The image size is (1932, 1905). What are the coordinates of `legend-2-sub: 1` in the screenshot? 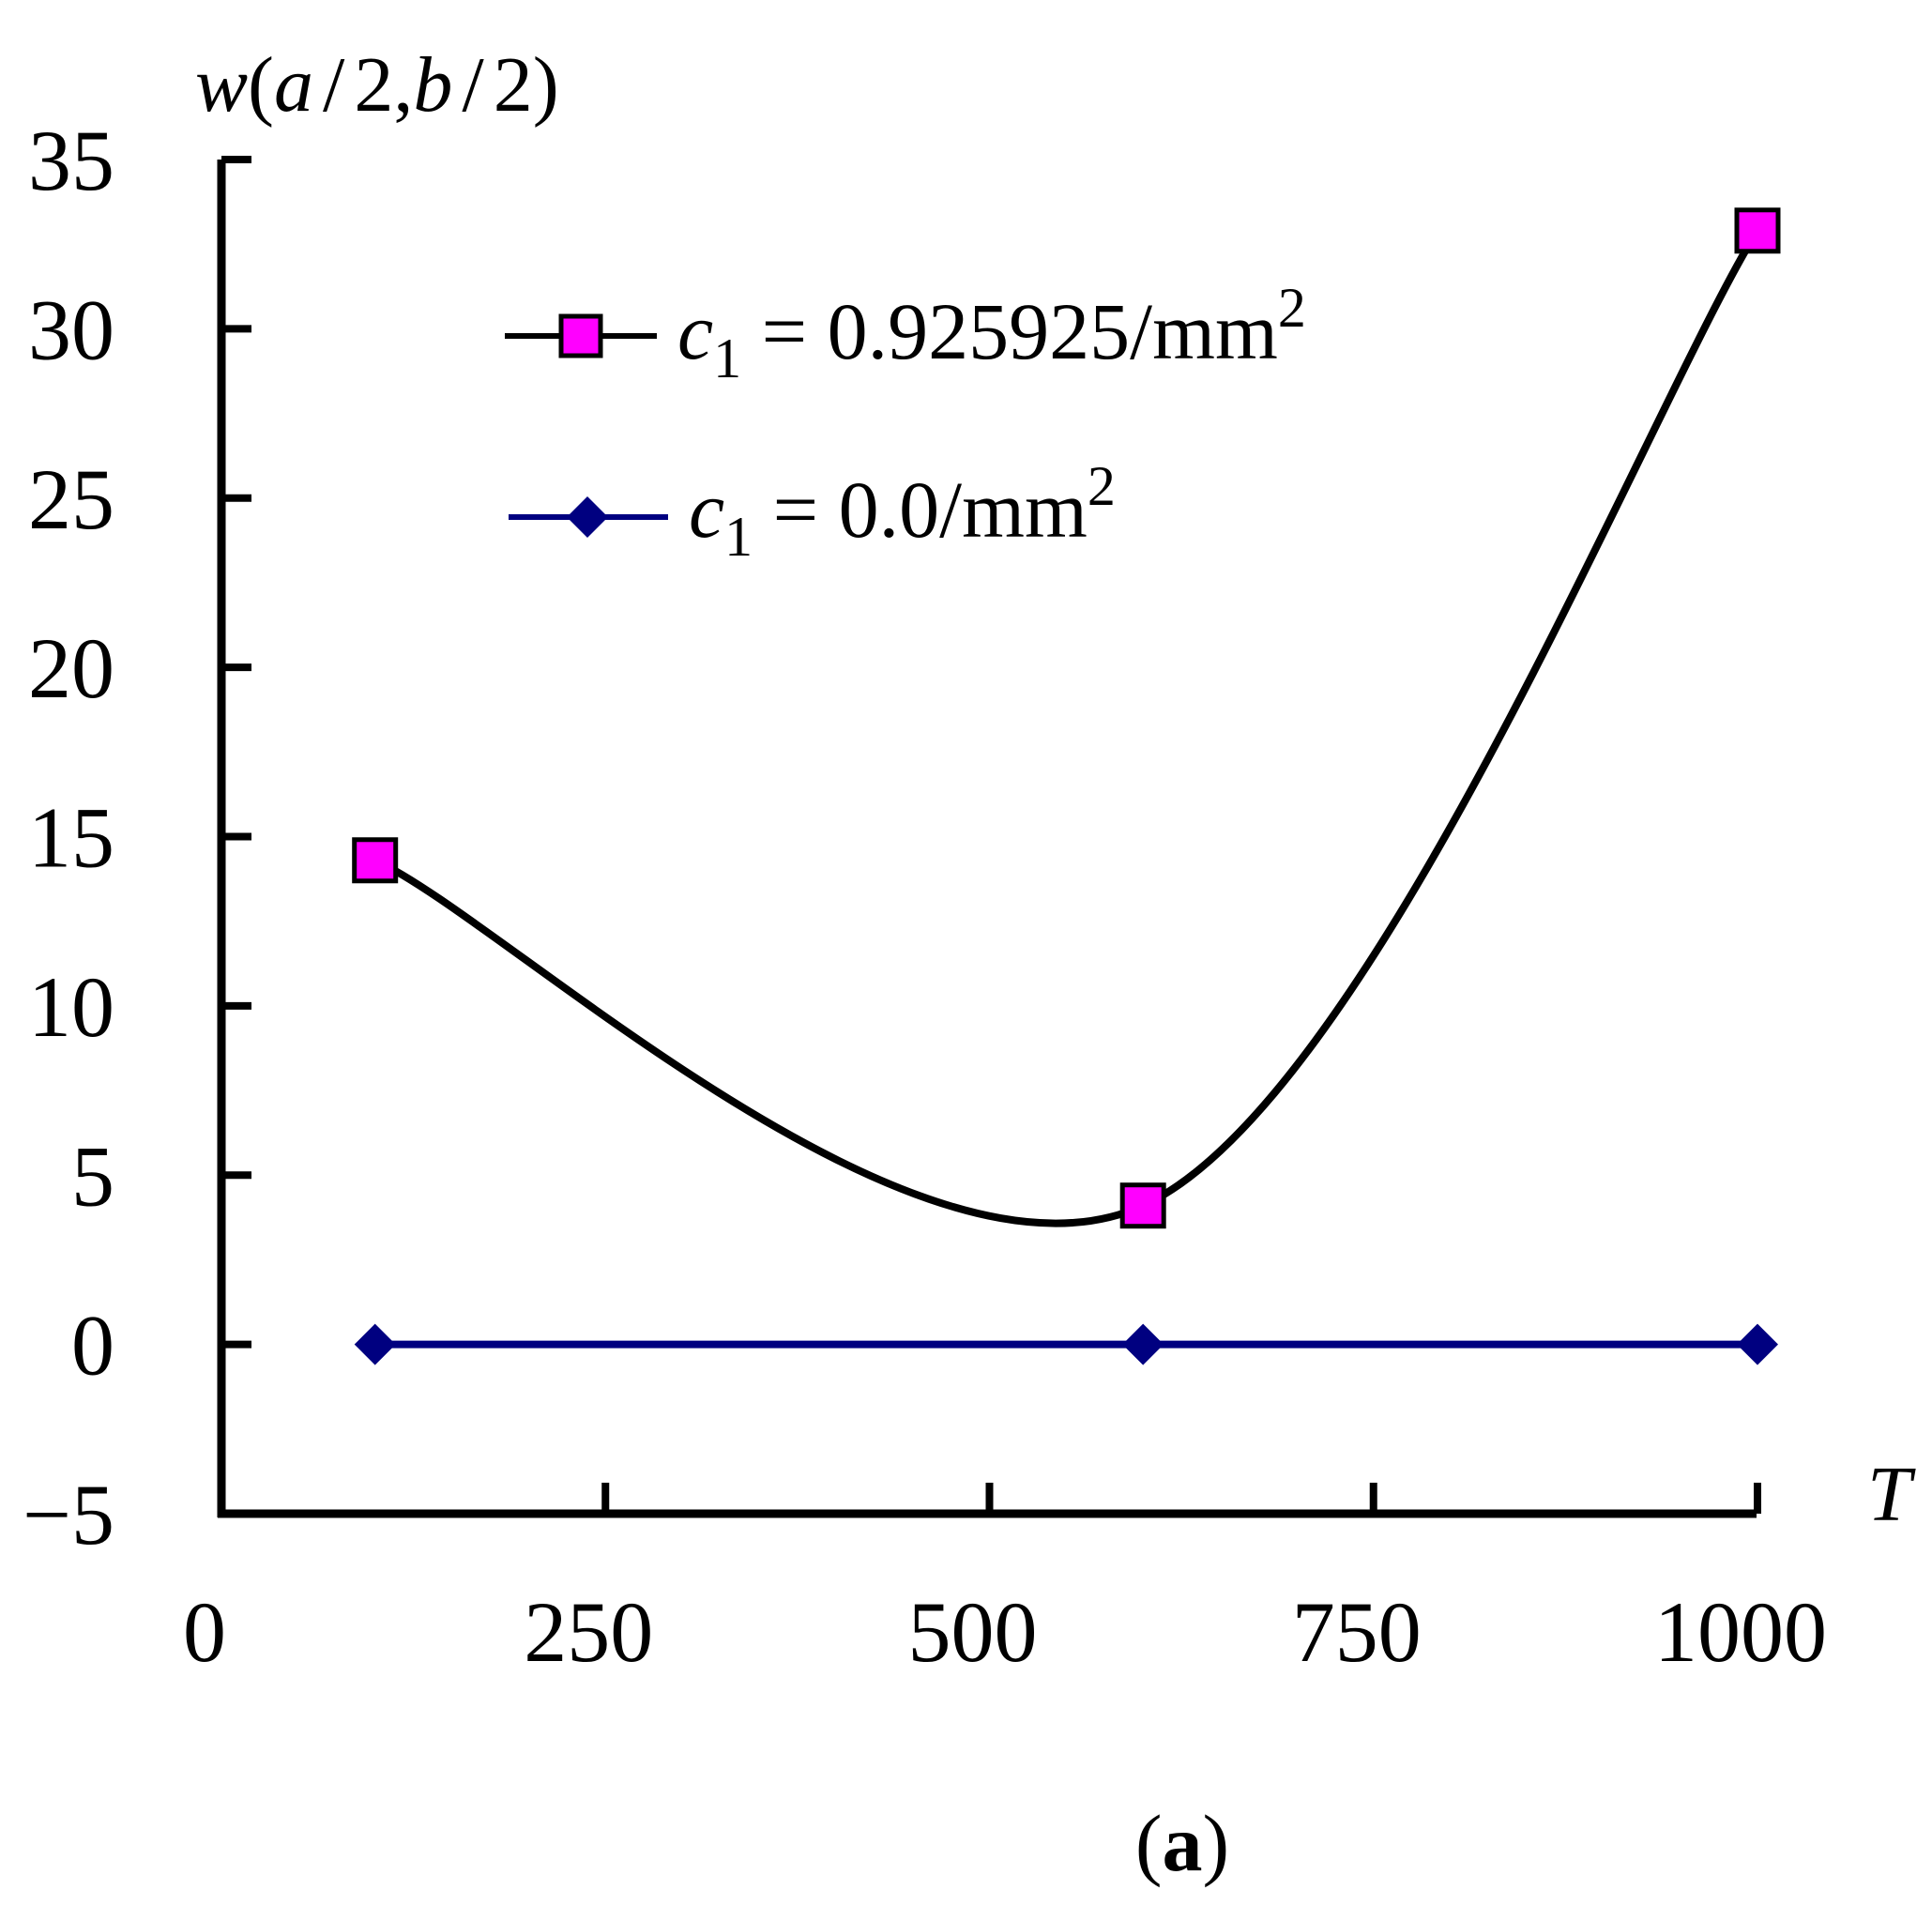 It's located at (738, 537).